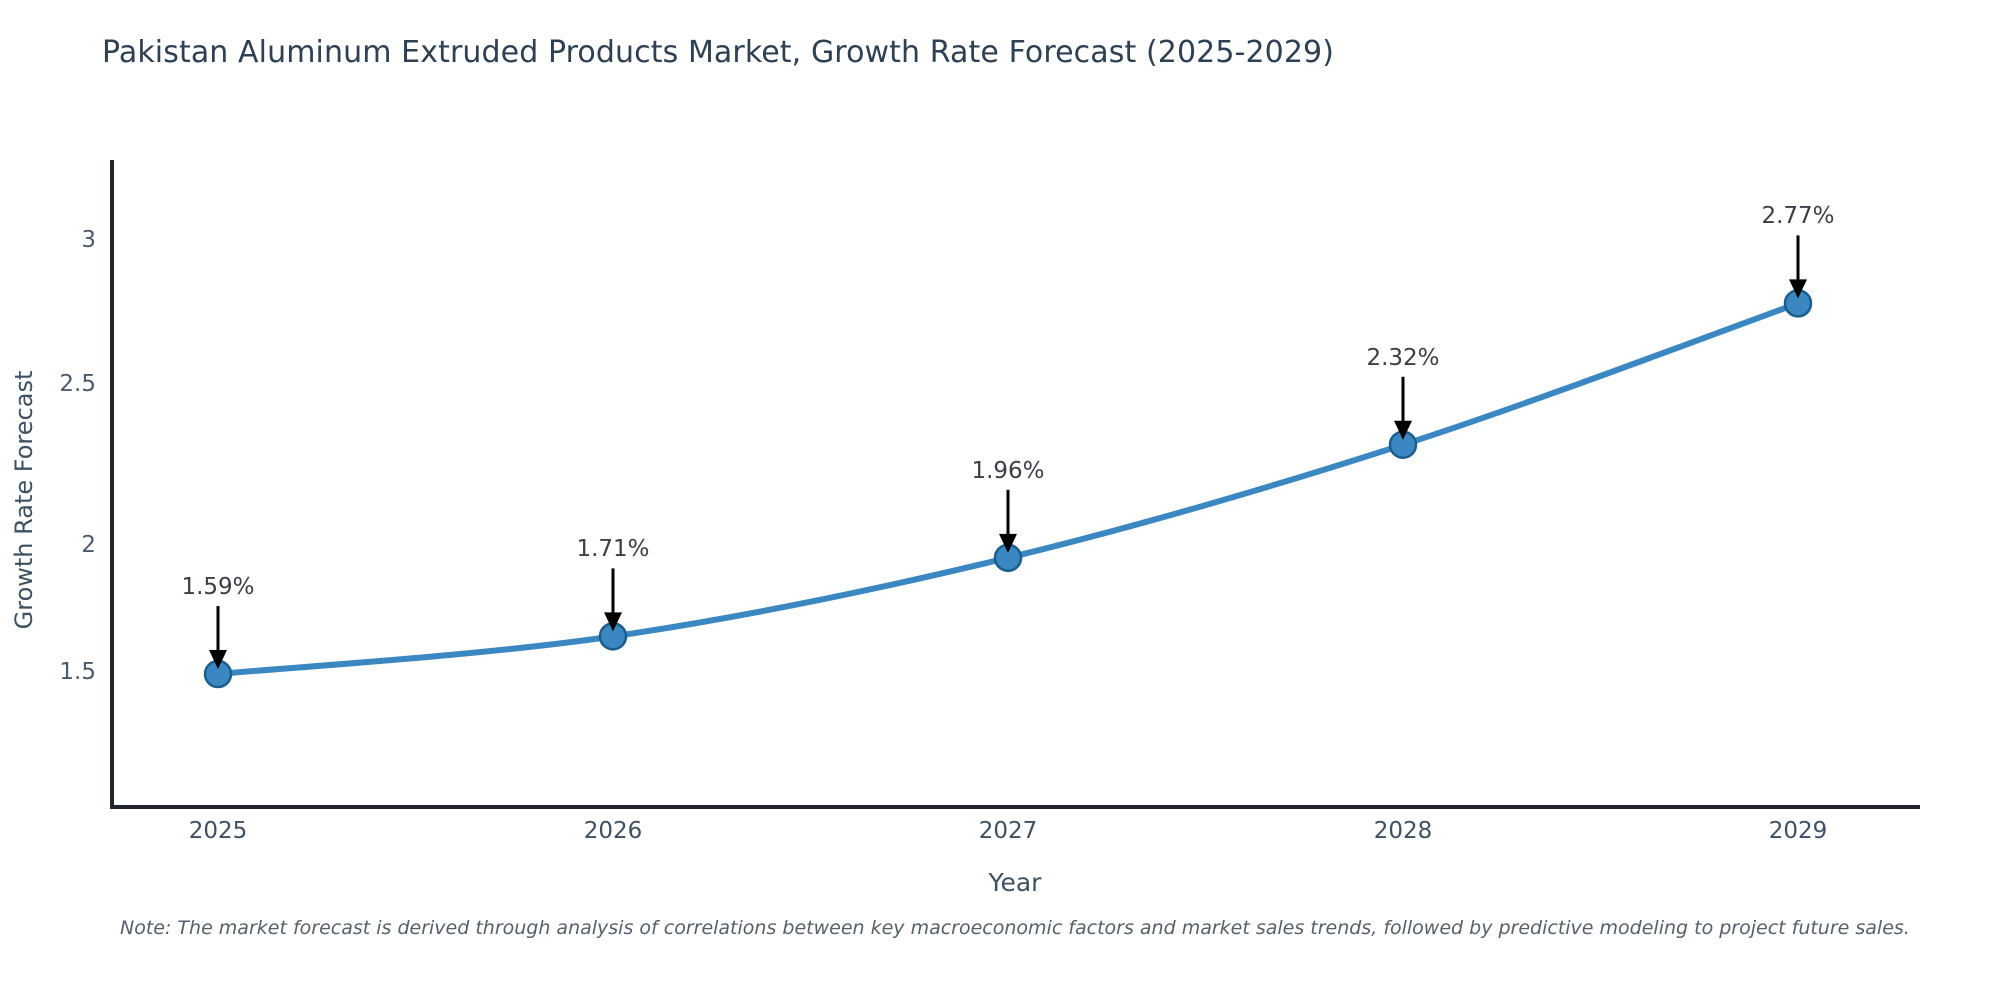  Describe the element at coordinates (1403, 357) in the screenshot. I see `data-point-label: 2.32%` at that location.